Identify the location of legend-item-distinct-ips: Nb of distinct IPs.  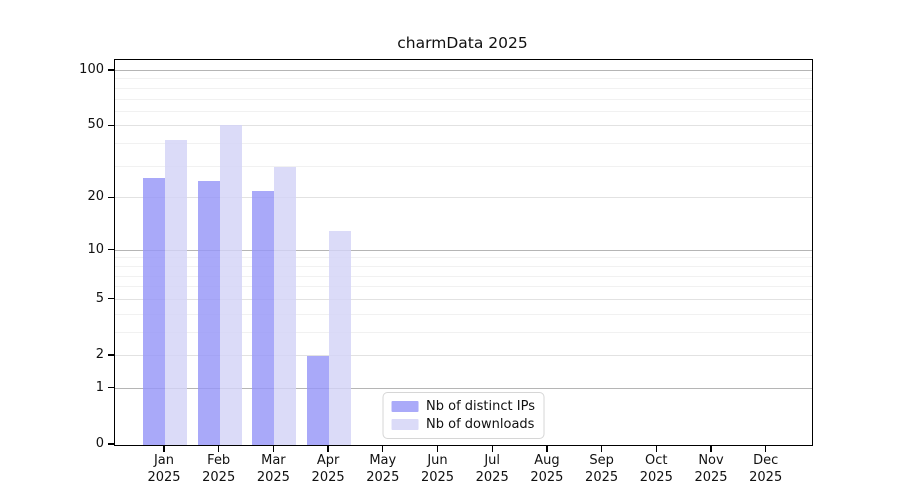
(463, 406).